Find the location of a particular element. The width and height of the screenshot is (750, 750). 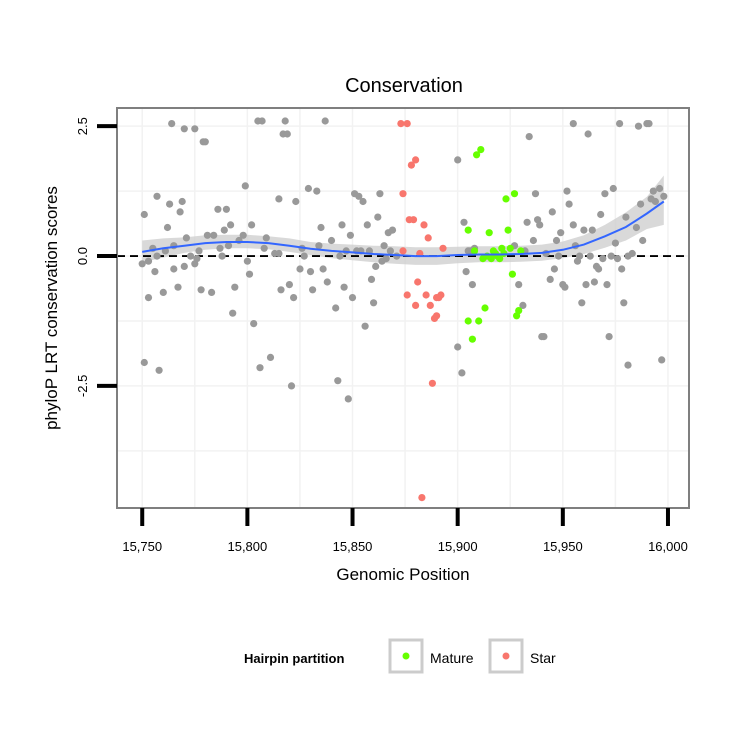

y-tick-label: -2.5 is located at coordinates (82, 386).